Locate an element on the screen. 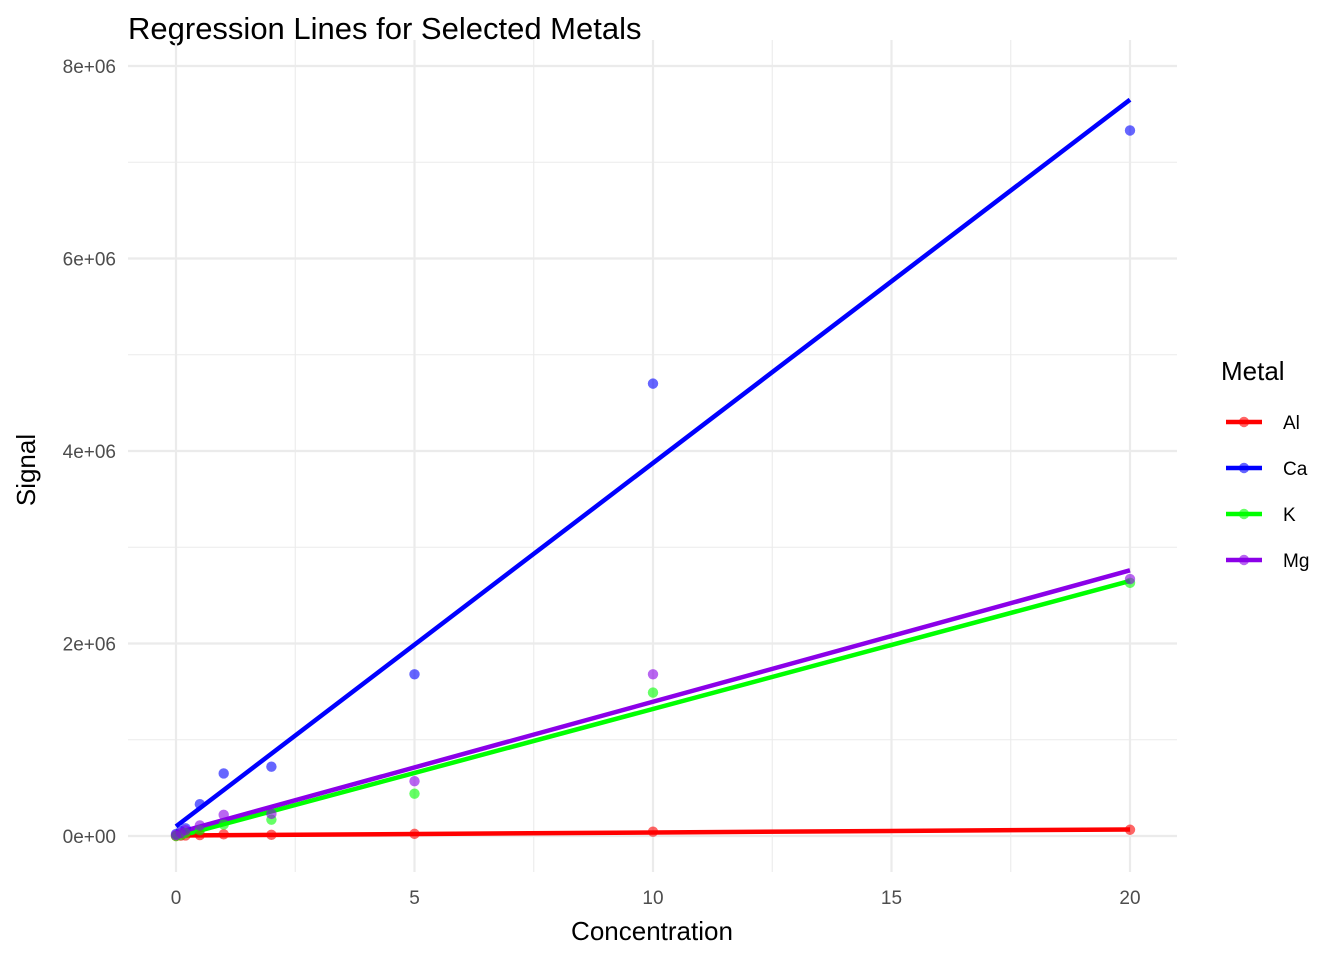 Image resolution: width=1344 pixels, height=960 pixels. x-tick-label: 10 is located at coordinates (652, 898).